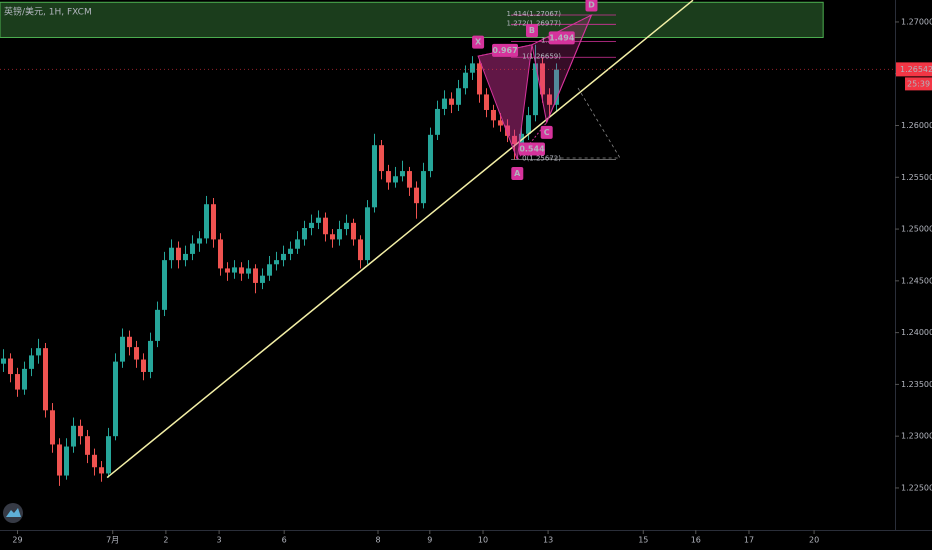 This screenshot has height=550, width=932. I want to click on y-tick-label: 1.24000, so click(916, 332).